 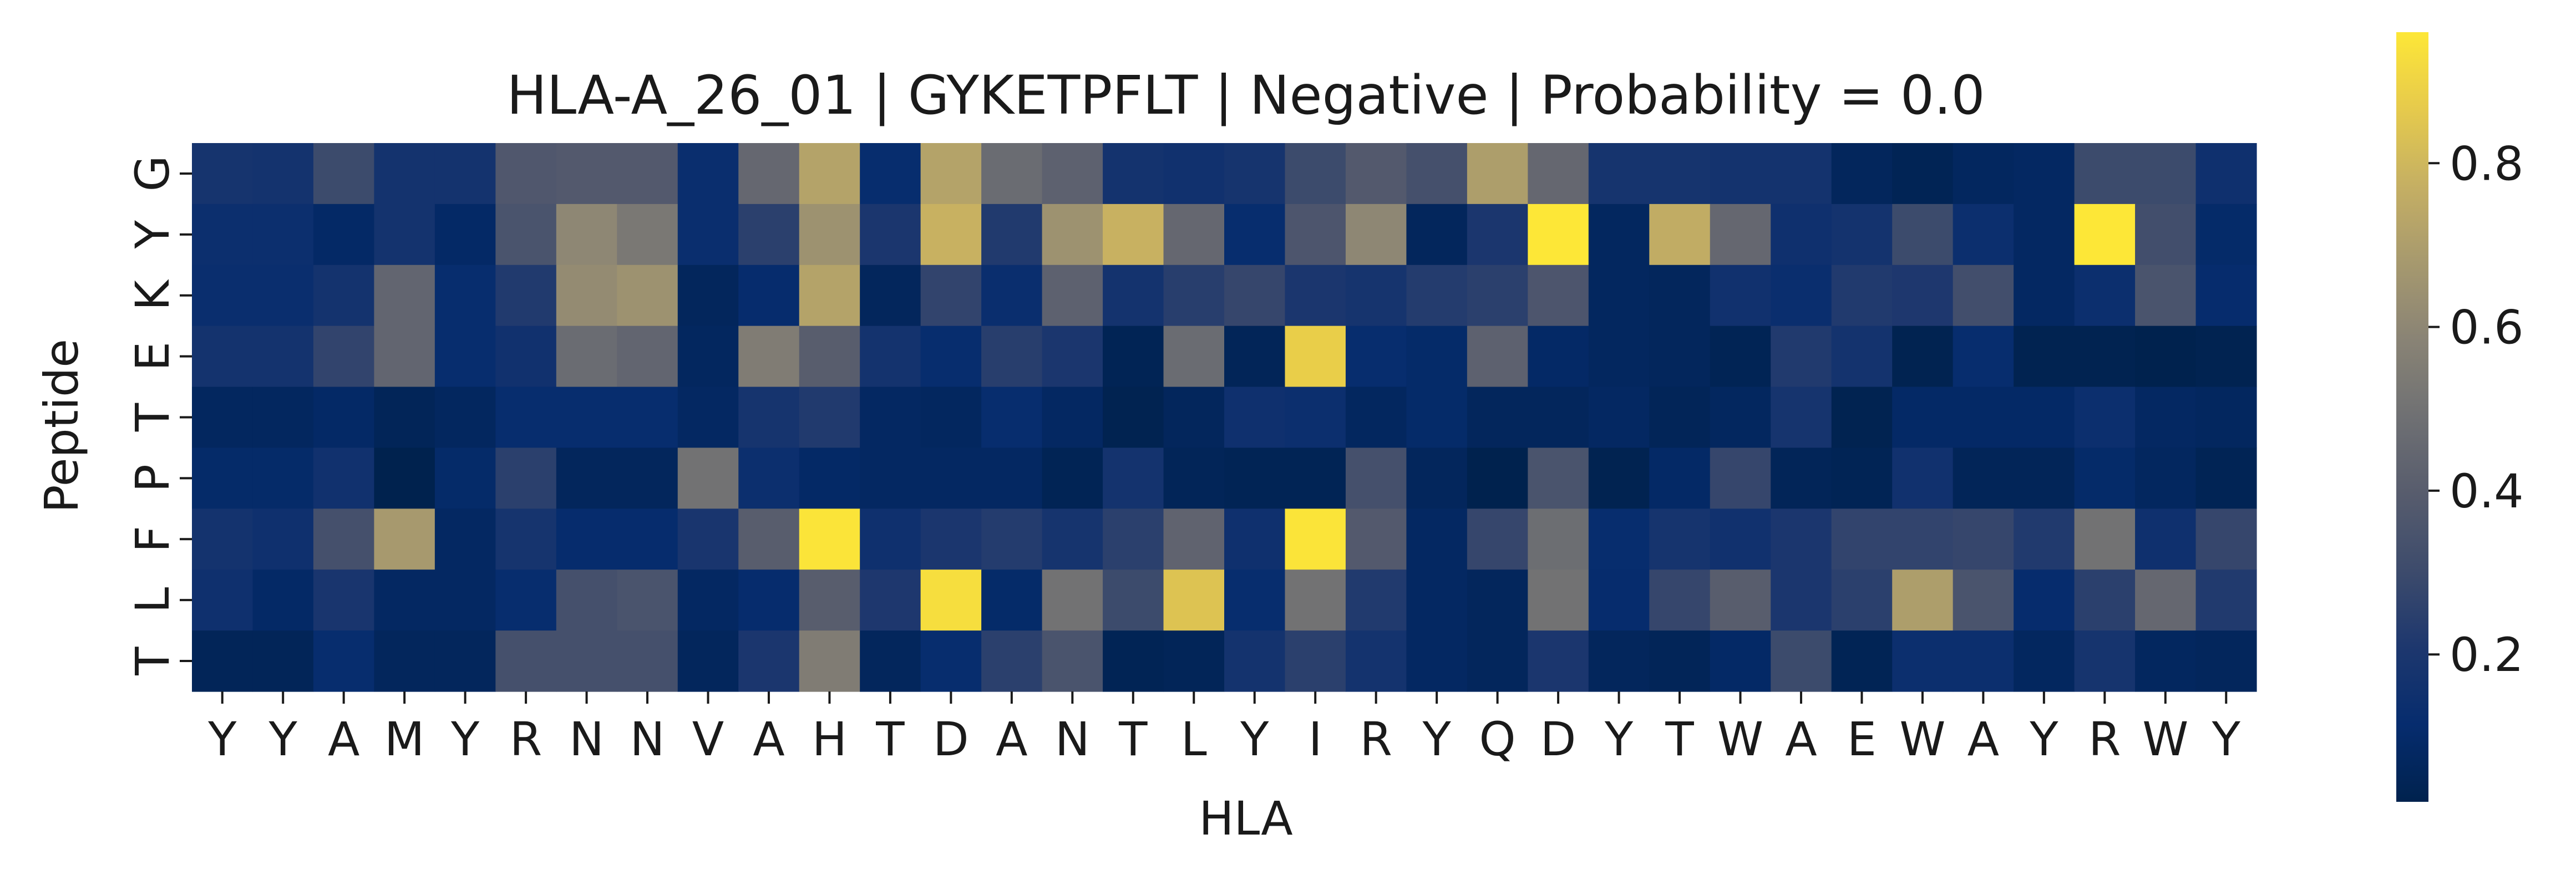 What do you see at coordinates (1862, 739) in the screenshot?
I see `x-tick-label: E` at bounding box center [1862, 739].